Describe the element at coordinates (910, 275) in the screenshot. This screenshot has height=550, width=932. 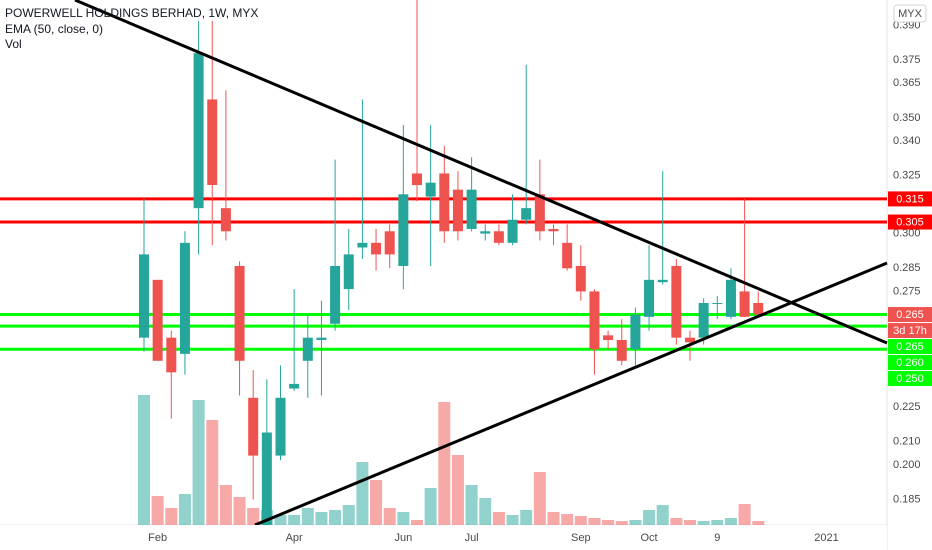
I see `price-axis` at that location.